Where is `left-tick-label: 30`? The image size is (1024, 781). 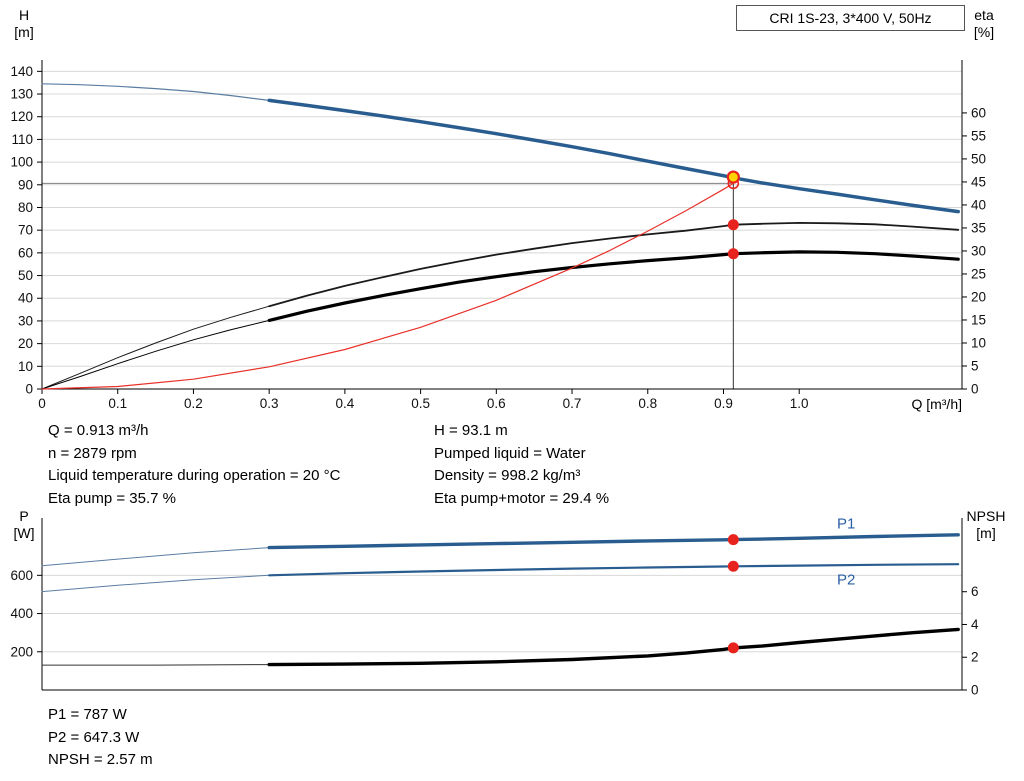
left-tick-label: 30 is located at coordinates (25, 320).